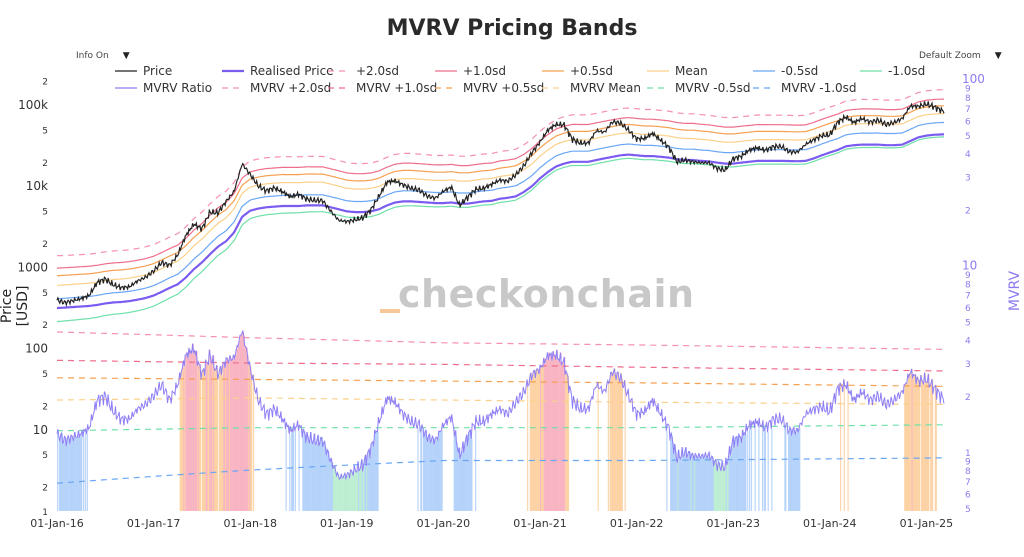  I want to click on legend-item-mean: Mean, so click(677, 71).